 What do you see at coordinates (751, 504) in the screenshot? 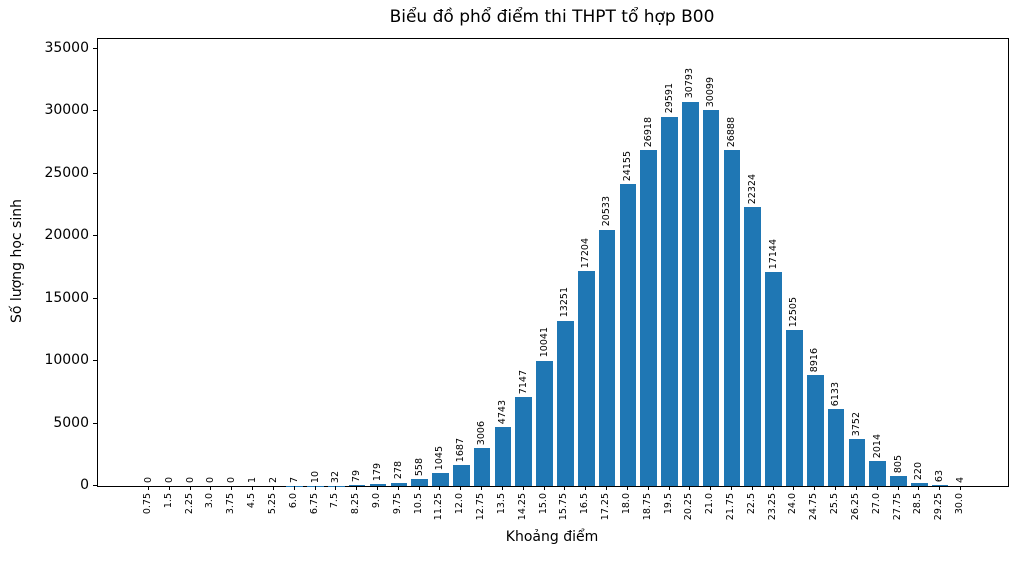
I see `x-tick-label: 22.5` at bounding box center [751, 504].